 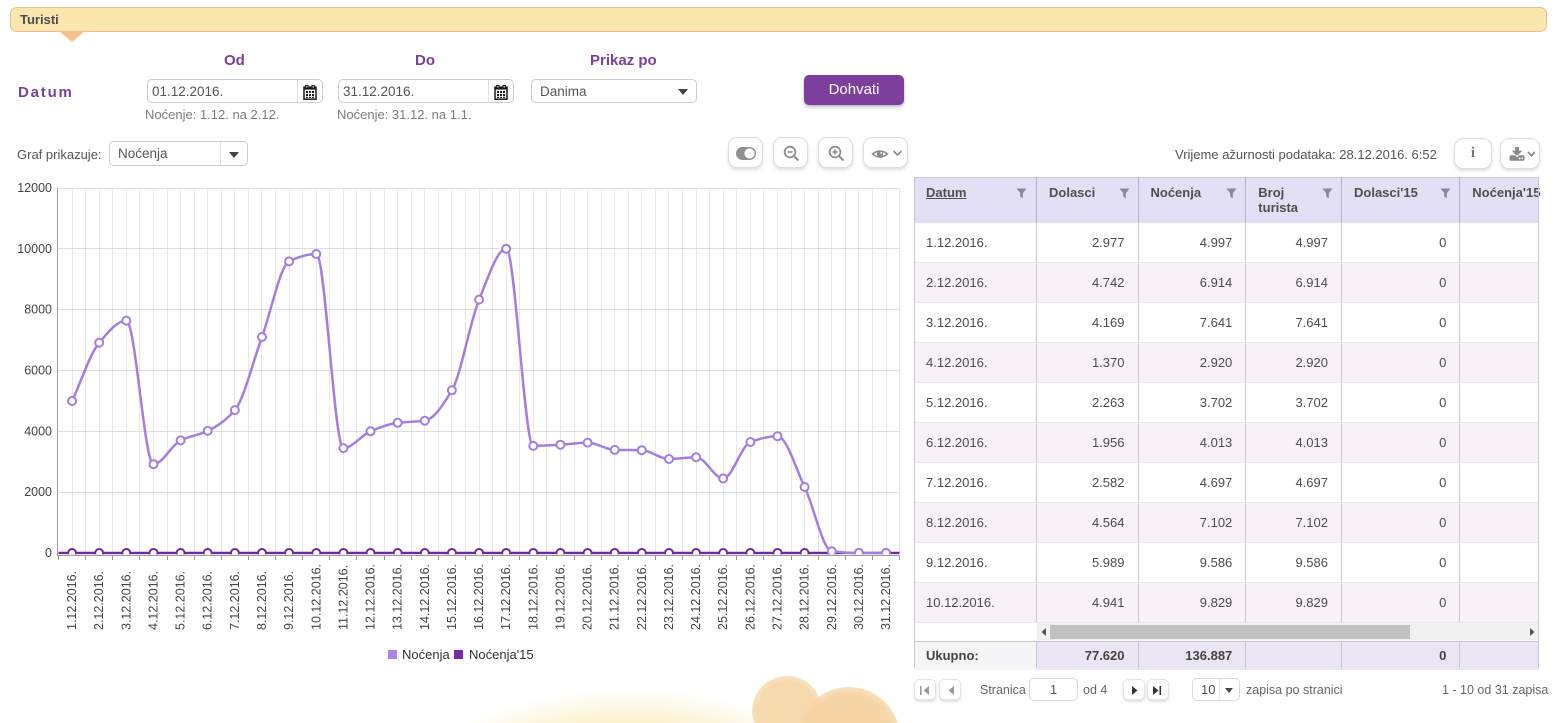 What do you see at coordinates (289, 600) in the screenshot?
I see `svg-text: 9.12.2016.` at bounding box center [289, 600].